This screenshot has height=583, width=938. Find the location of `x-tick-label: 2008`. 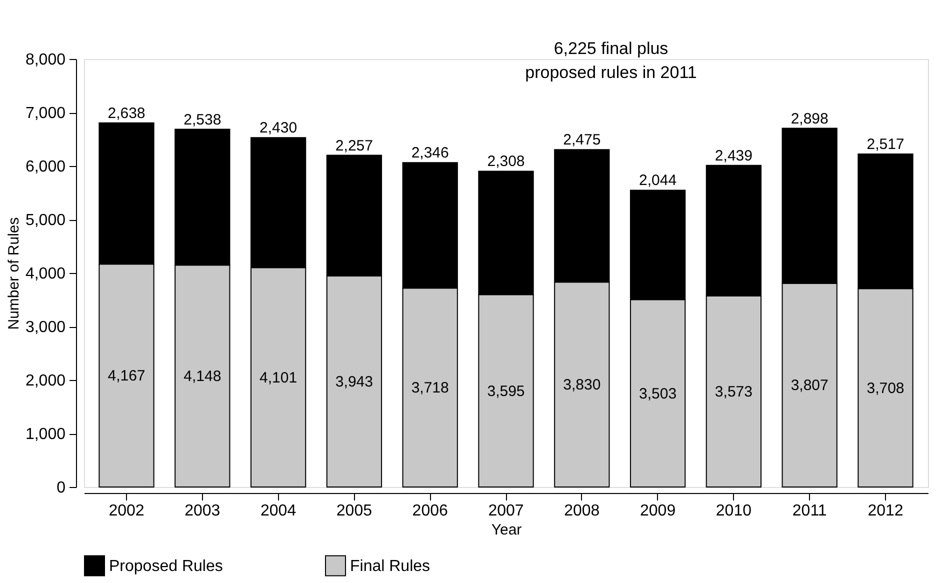

x-tick-label: 2008 is located at coordinates (582, 511).